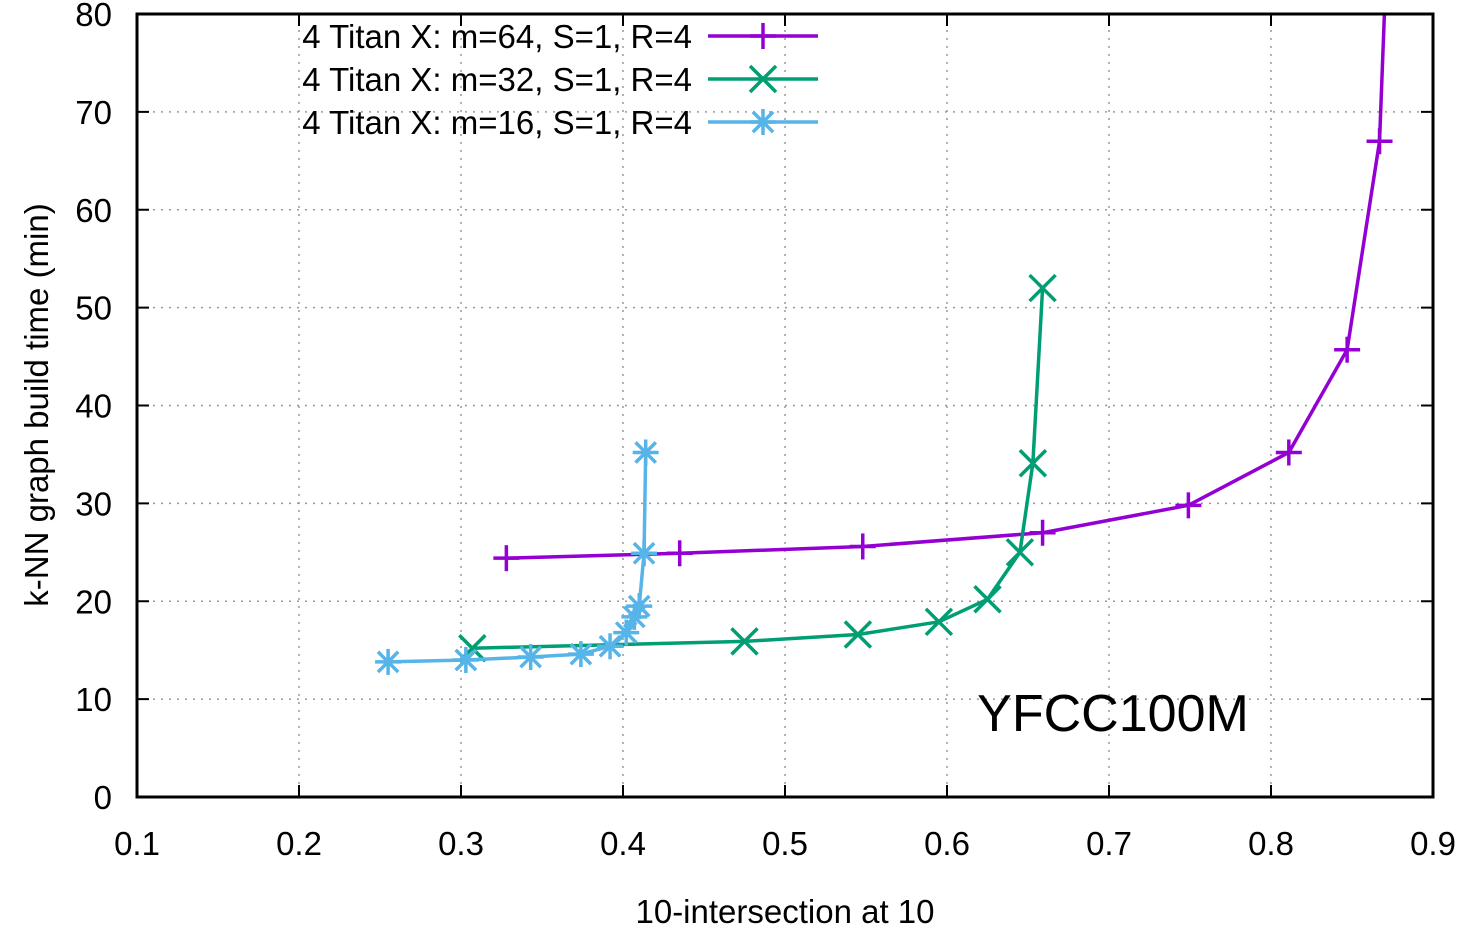  I want to click on y-tick-label: 80, so click(93, 16).